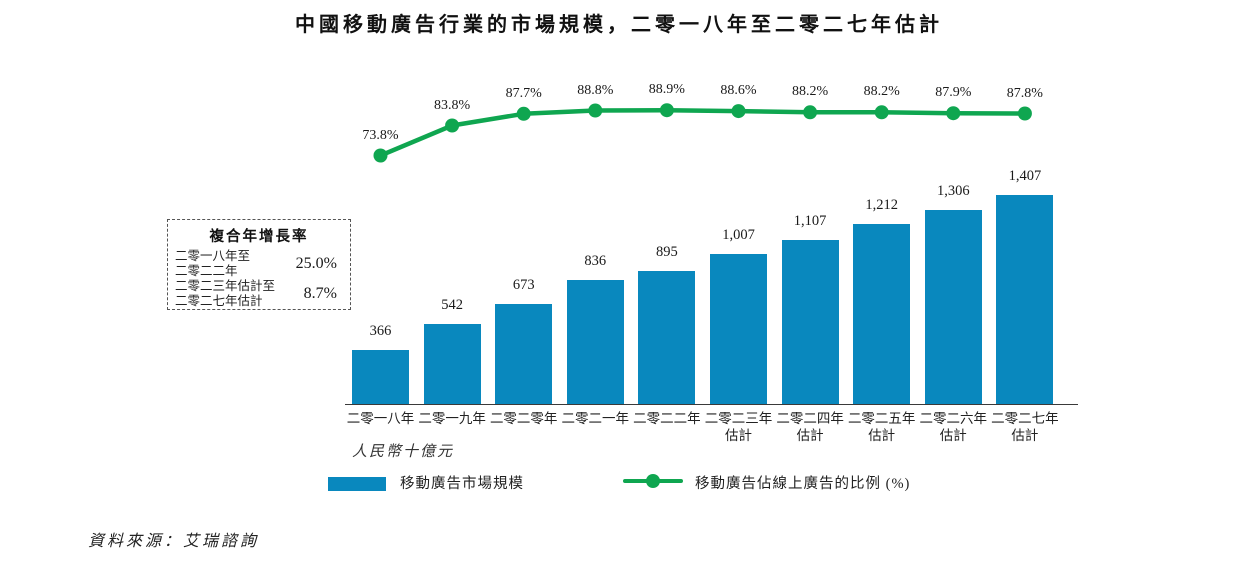 This screenshot has width=1238, height=564. I want to click on cagr-row-forecast-value: 8.7%, so click(320, 293).